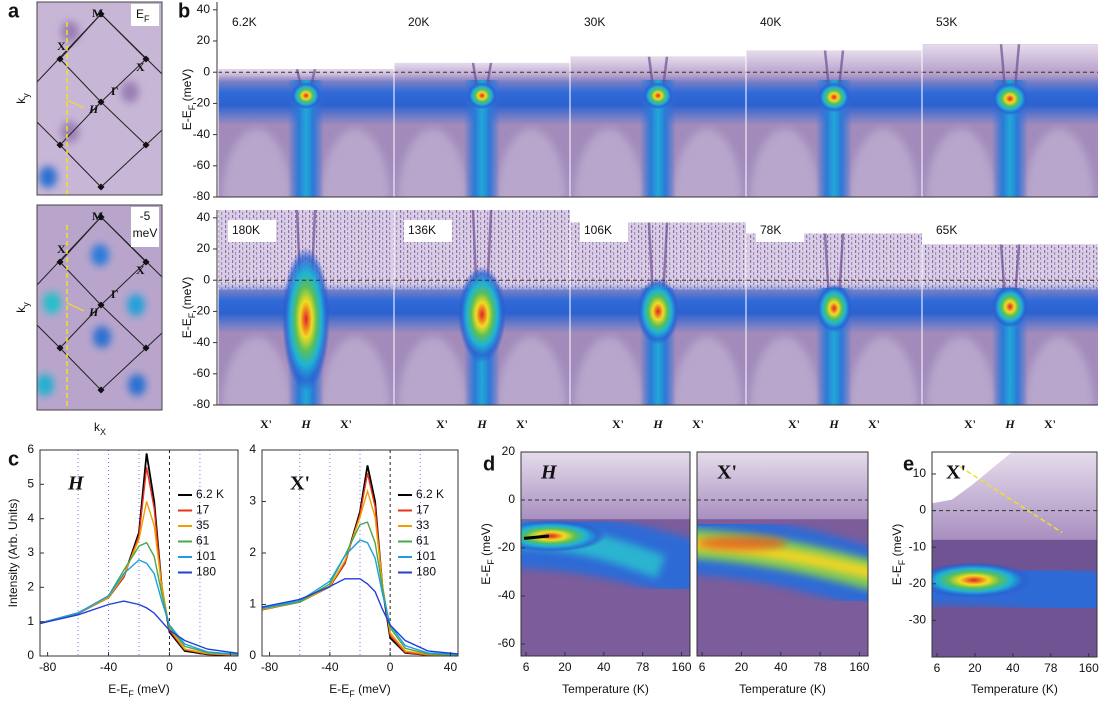  I want to click on y-label: Intensity (Arb. Units), so click(13, 553).